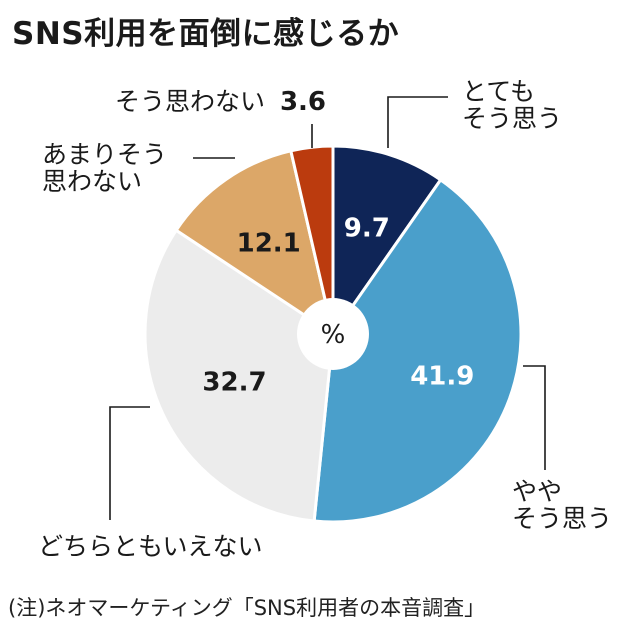  Describe the element at coordinates (303, 102) in the screenshot. I see `slice-value-4: 3.6` at that location.